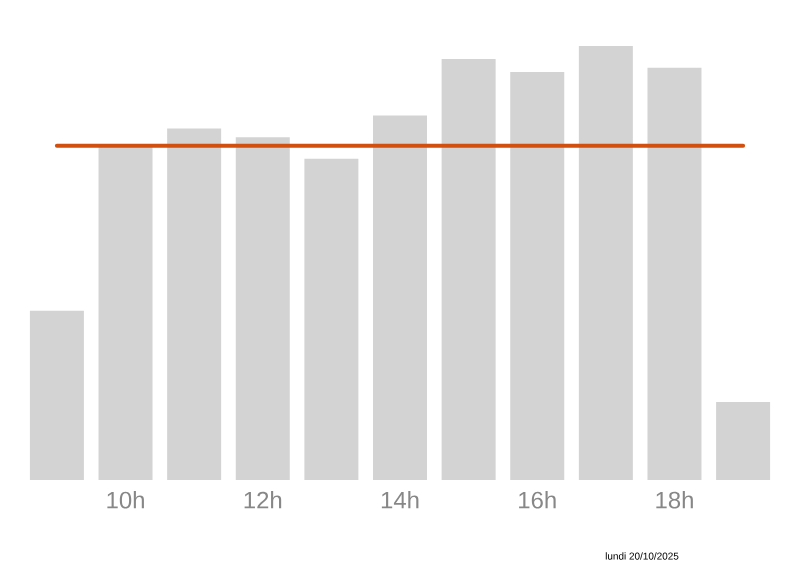 The width and height of the screenshot is (800, 572). Describe the element at coordinates (125, 500) in the screenshot. I see `x-tick-label: 10h` at that location.